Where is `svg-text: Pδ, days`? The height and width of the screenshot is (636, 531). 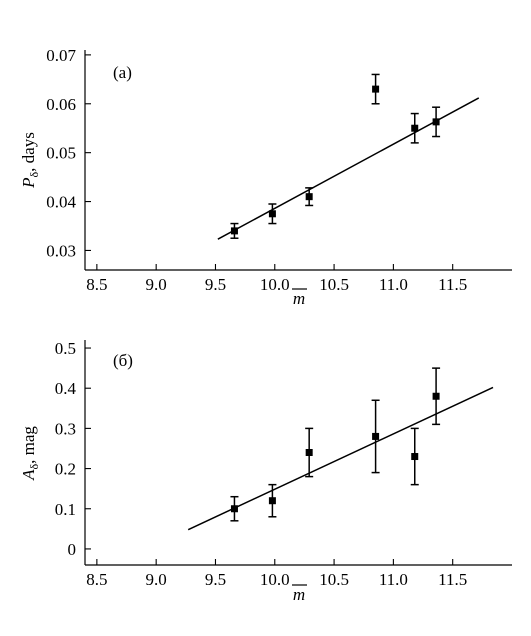
svg-text: Pδ, days is located at coordinates (30, 160).